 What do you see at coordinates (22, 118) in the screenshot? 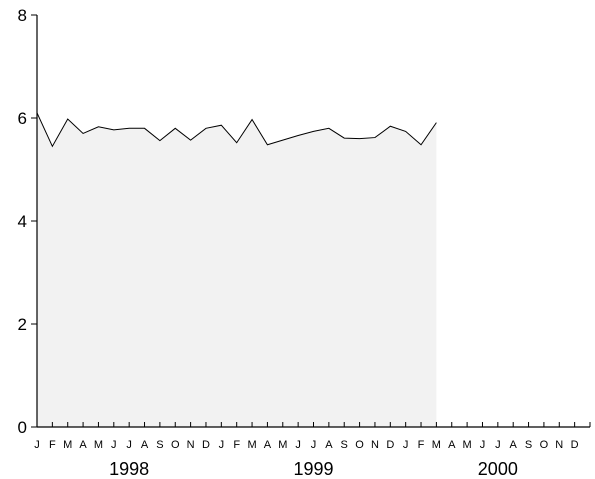
I see `y-tick-label: 6` at bounding box center [22, 118].